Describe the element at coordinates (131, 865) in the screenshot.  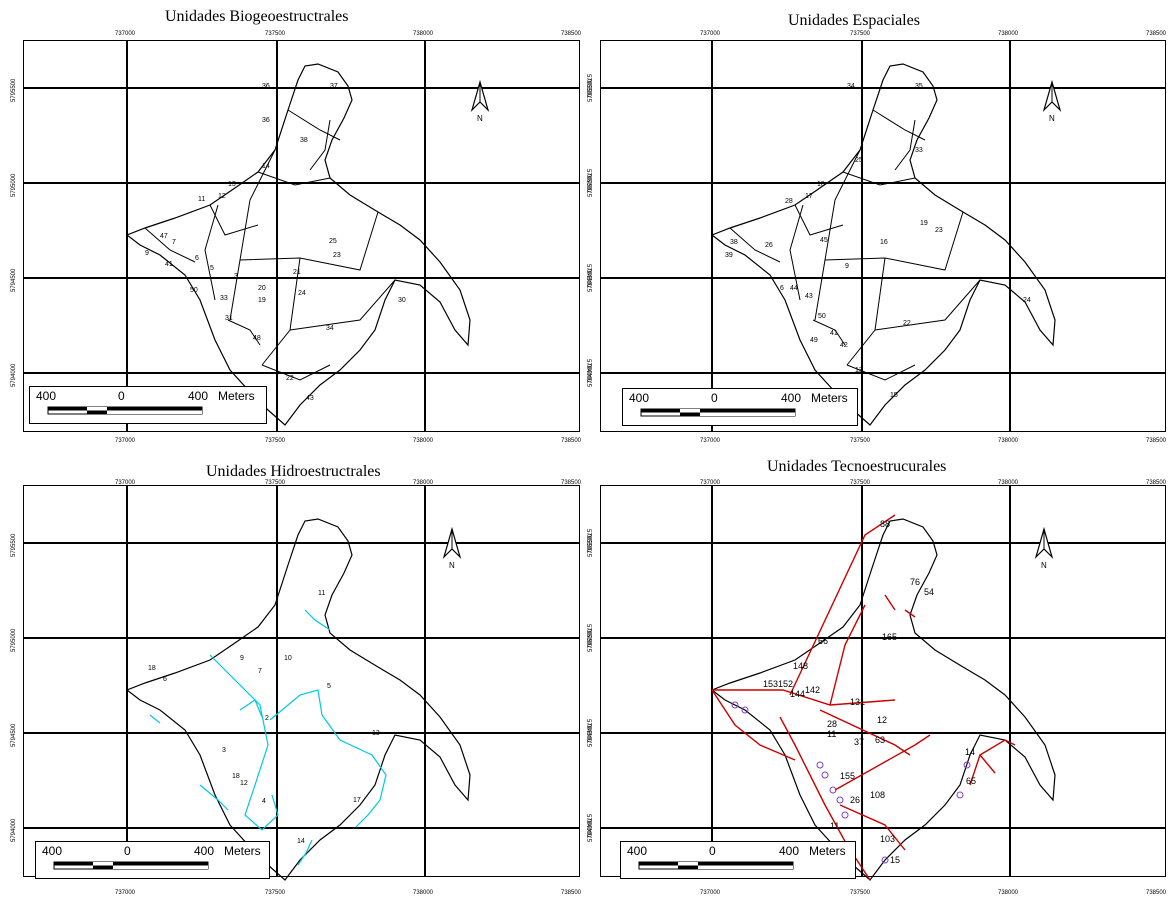
I see `scale-graphic` at that location.